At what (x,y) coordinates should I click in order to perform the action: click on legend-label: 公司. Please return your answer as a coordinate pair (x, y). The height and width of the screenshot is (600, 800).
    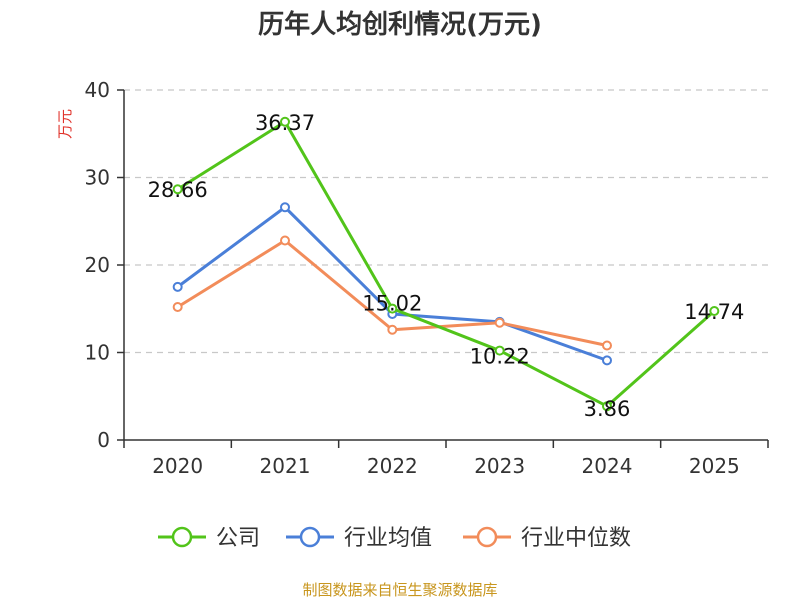
    Looking at the image, I should click on (238, 538).